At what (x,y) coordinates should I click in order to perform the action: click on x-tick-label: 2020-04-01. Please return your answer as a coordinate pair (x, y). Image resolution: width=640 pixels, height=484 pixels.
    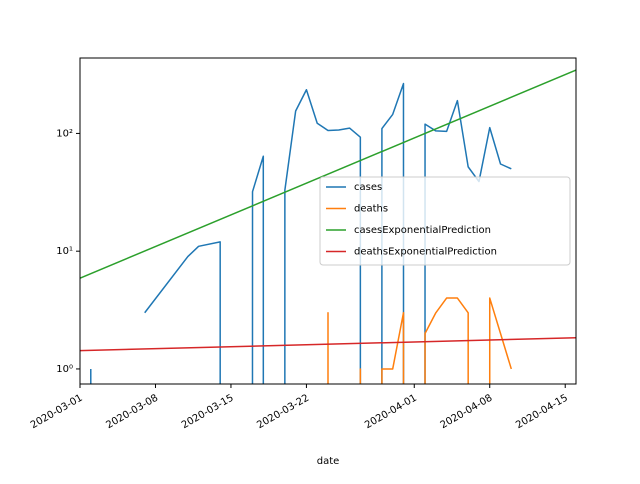
    Looking at the image, I should click on (391, 412).